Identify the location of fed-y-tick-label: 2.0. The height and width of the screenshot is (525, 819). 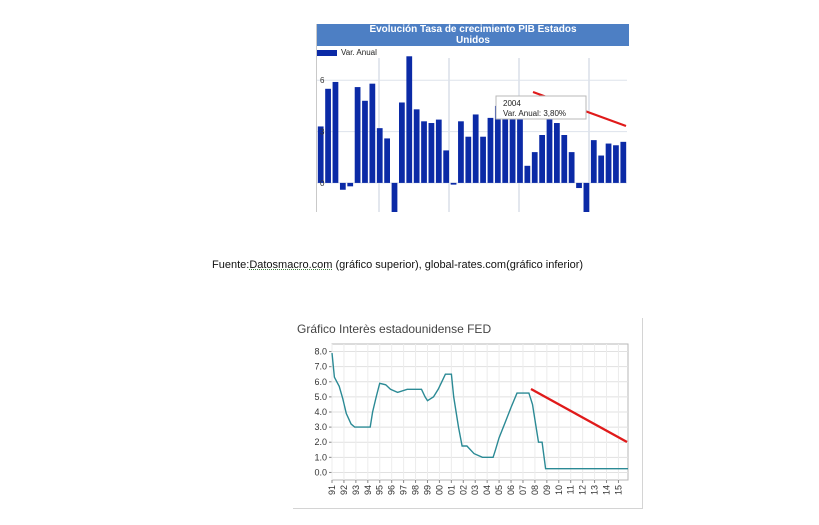
(320, 442).